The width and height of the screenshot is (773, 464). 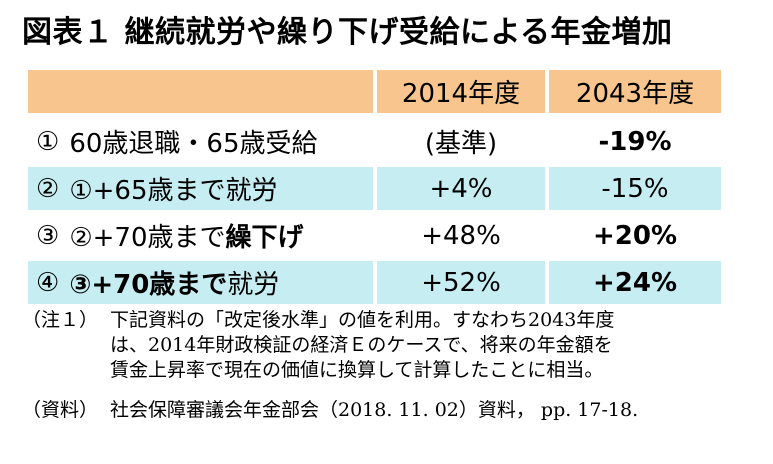 What do you see at coordinates (48, 141) in the screenshot?
I see `row-number: ①` at bounding box center [48, 141].